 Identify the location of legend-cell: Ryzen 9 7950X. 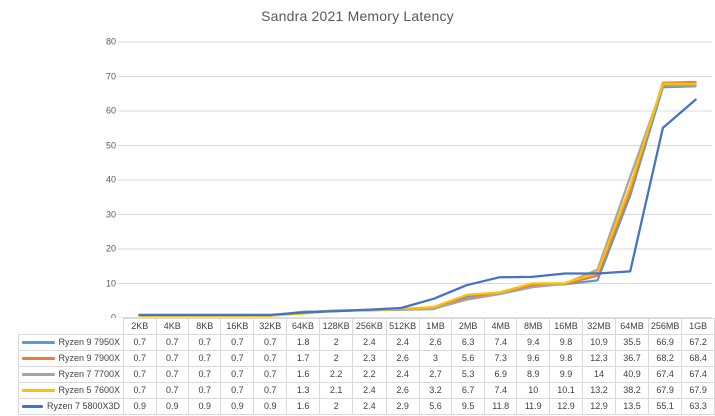
(71, 342).